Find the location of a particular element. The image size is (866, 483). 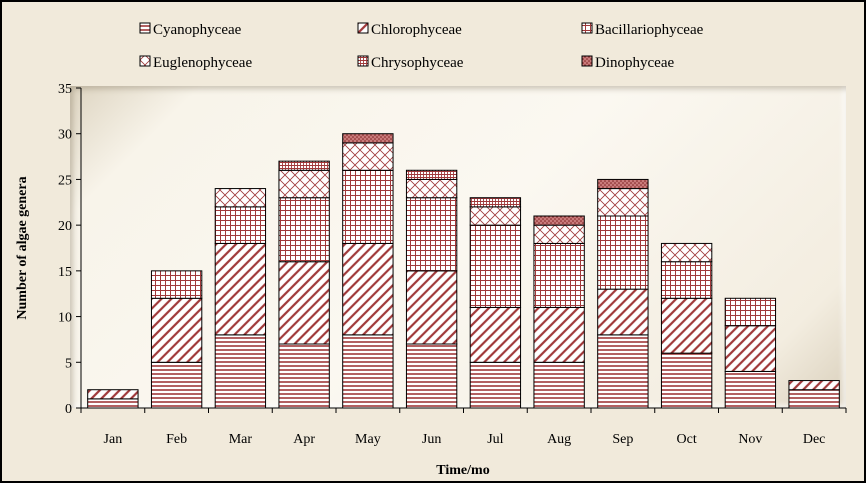

x-tick-label: Oct is located at coordinates (687, 439).